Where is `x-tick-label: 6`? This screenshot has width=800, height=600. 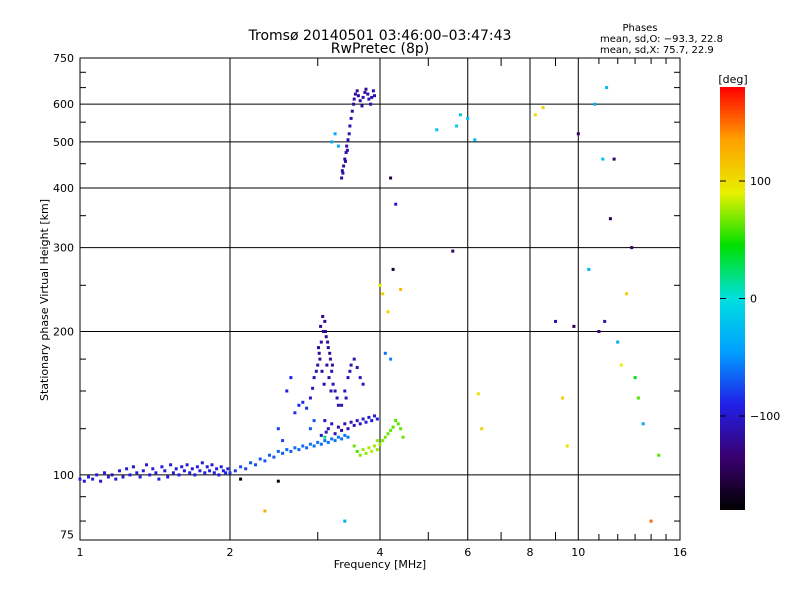 x-tick-label: 6 is located at coordinates (467, 552).